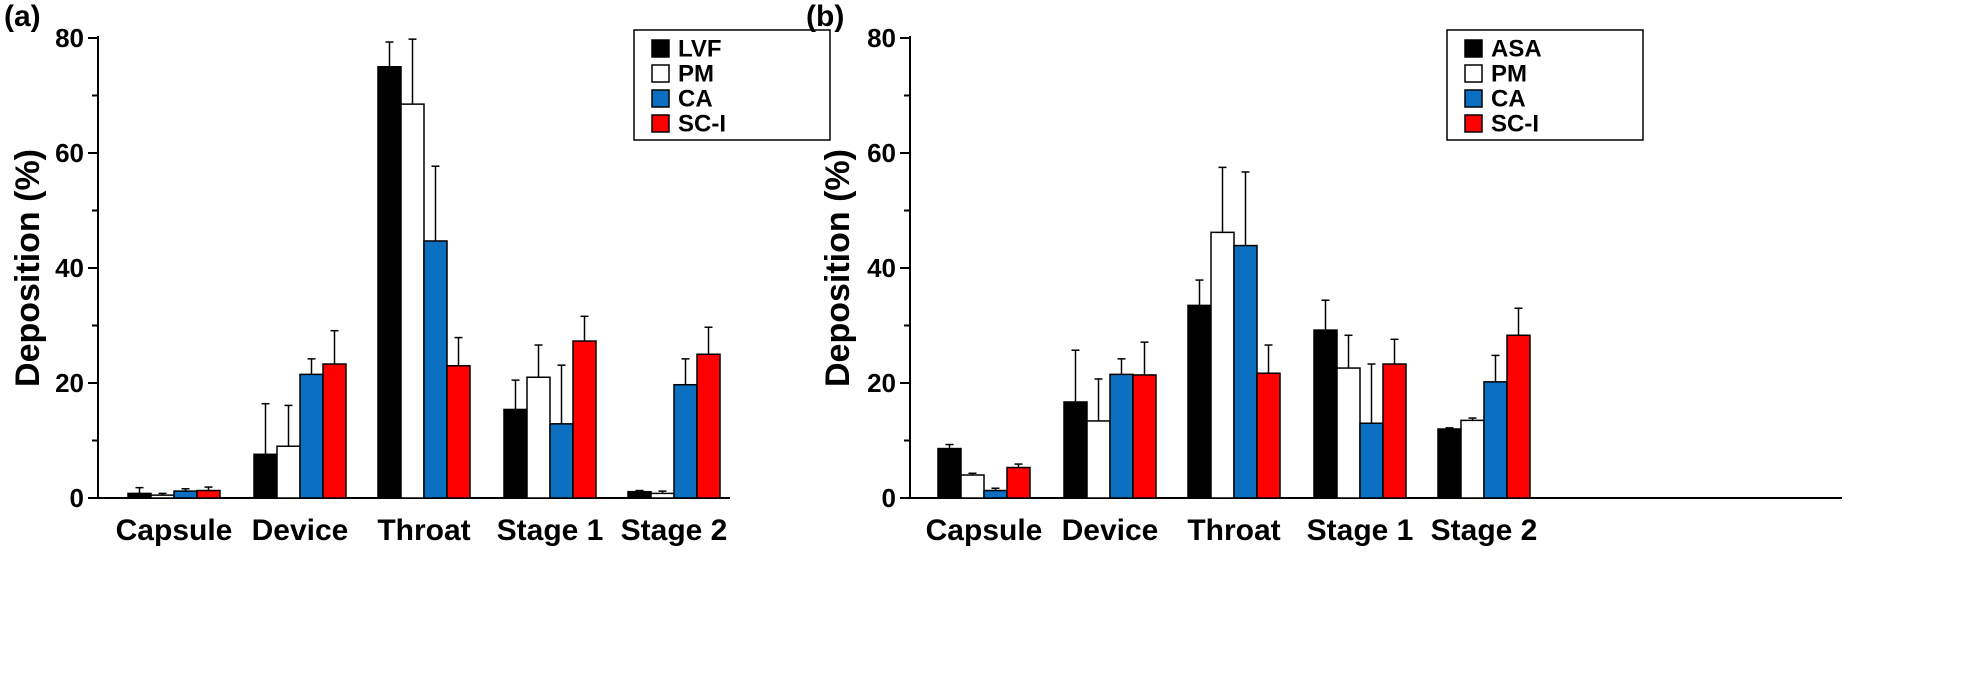  I want to click on bar-asa-device, so click(1075, 450).